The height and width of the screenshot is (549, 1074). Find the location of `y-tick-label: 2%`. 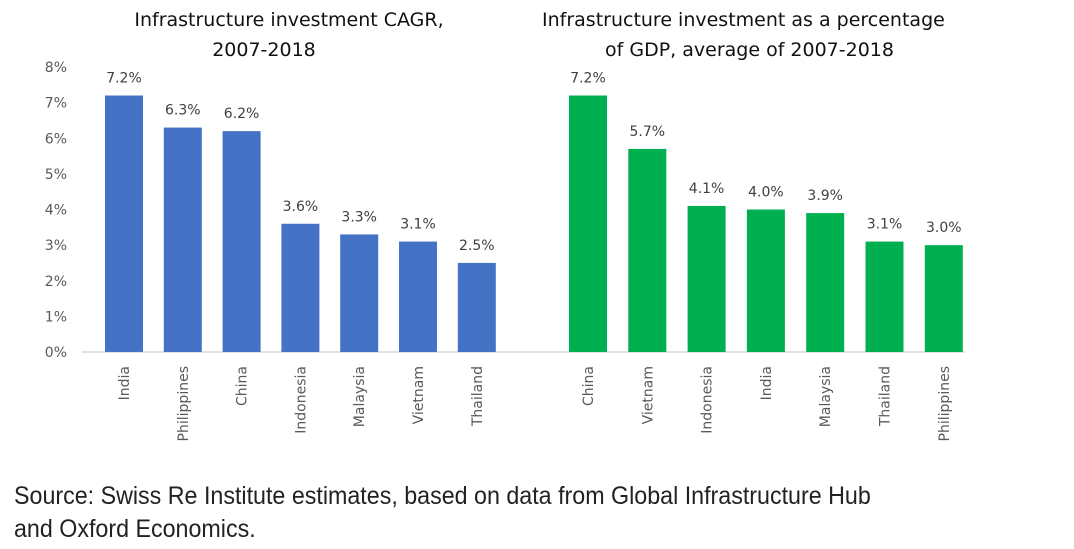

y-tick-label: 2% is located at coordinates (56, 282).